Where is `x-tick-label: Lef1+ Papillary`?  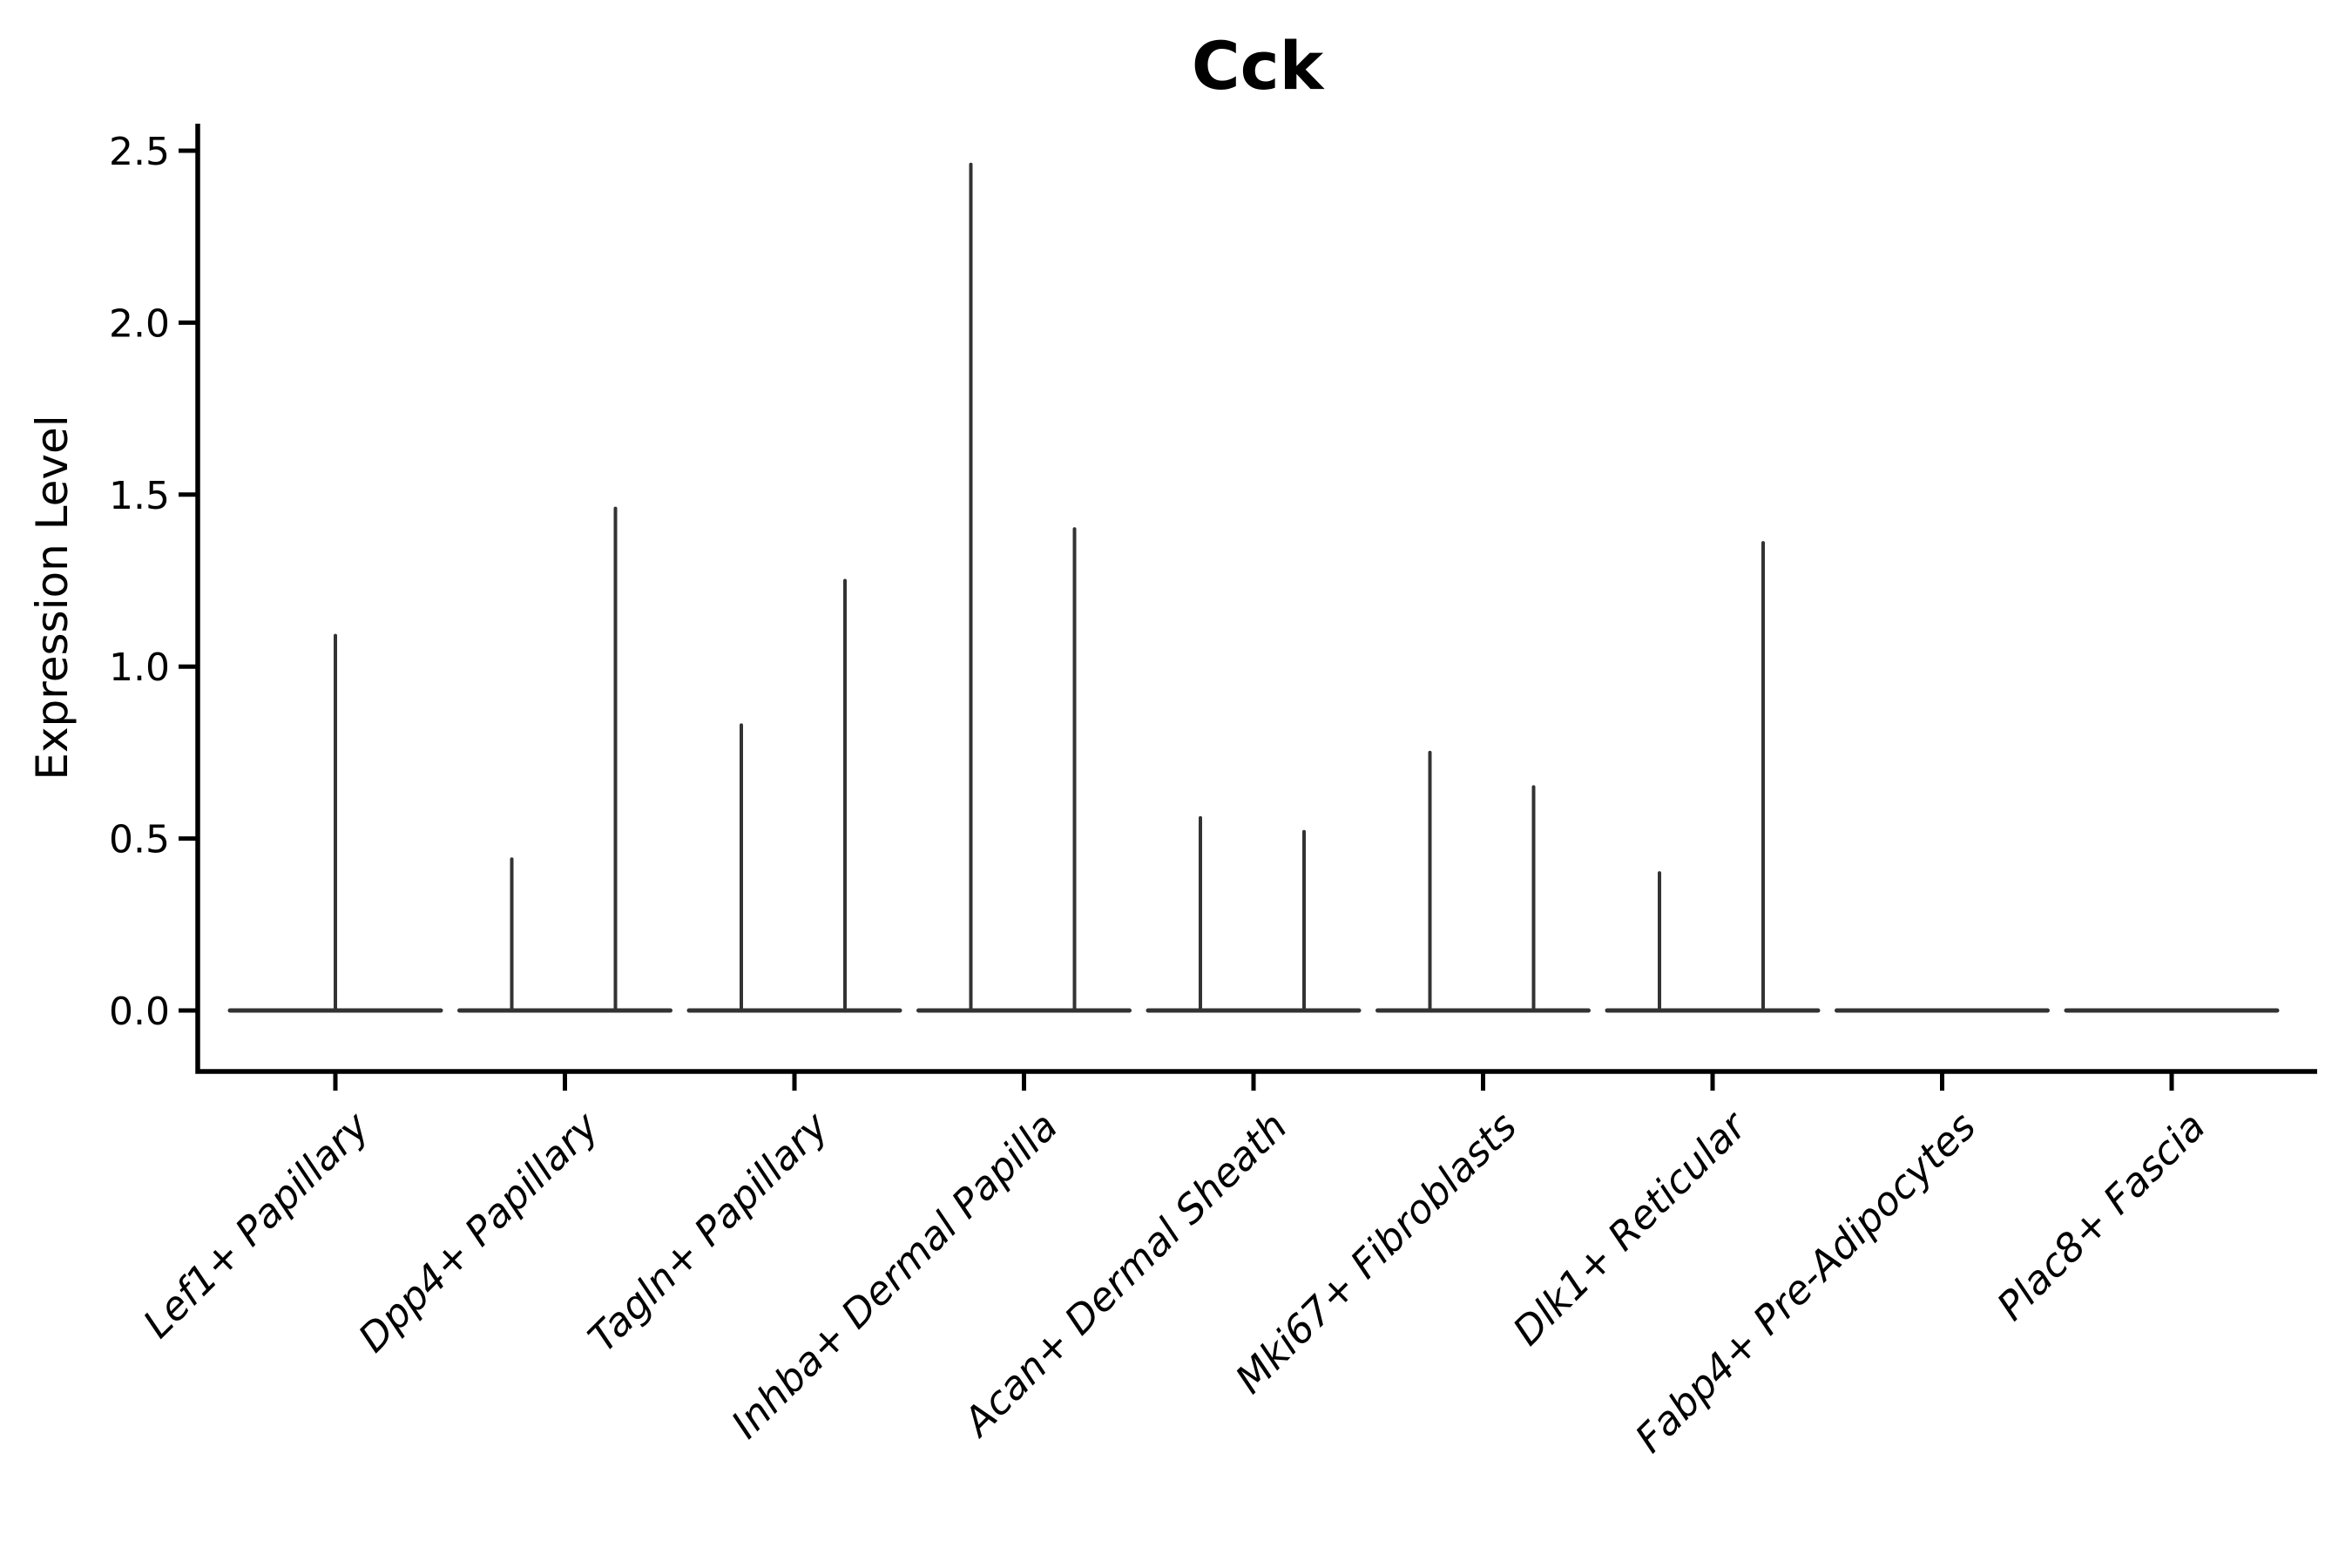 x-tick-label: Lef1+ Papillary is located at coordinates (256, 1224).